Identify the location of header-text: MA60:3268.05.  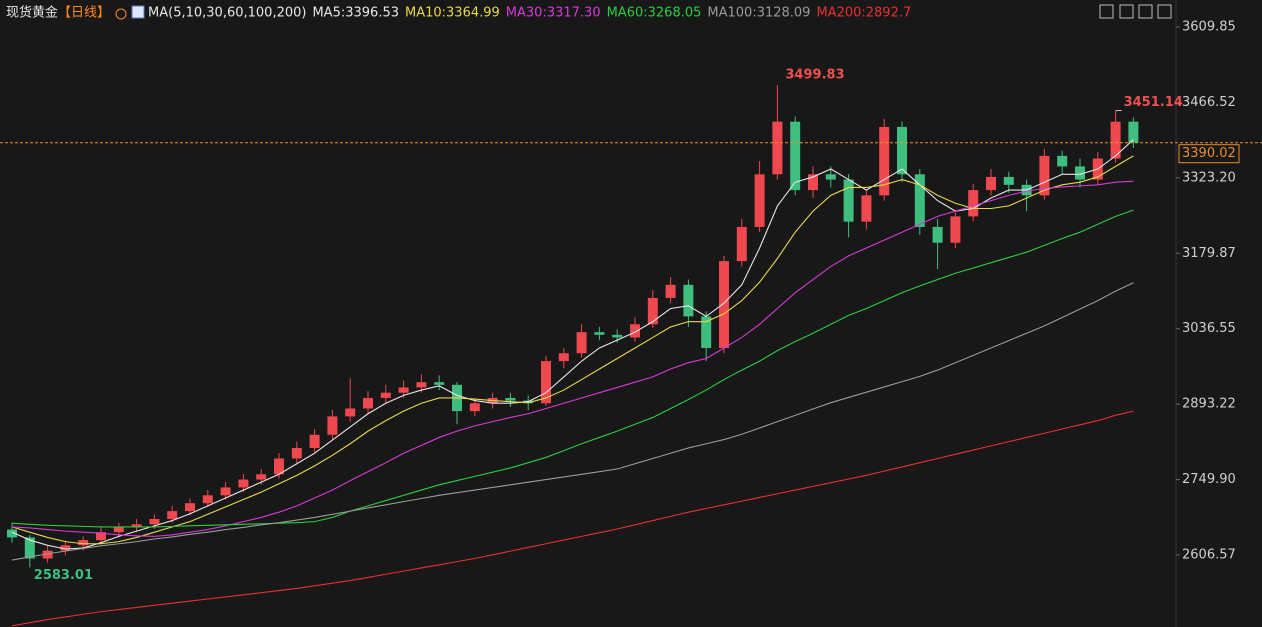
(654, 13).